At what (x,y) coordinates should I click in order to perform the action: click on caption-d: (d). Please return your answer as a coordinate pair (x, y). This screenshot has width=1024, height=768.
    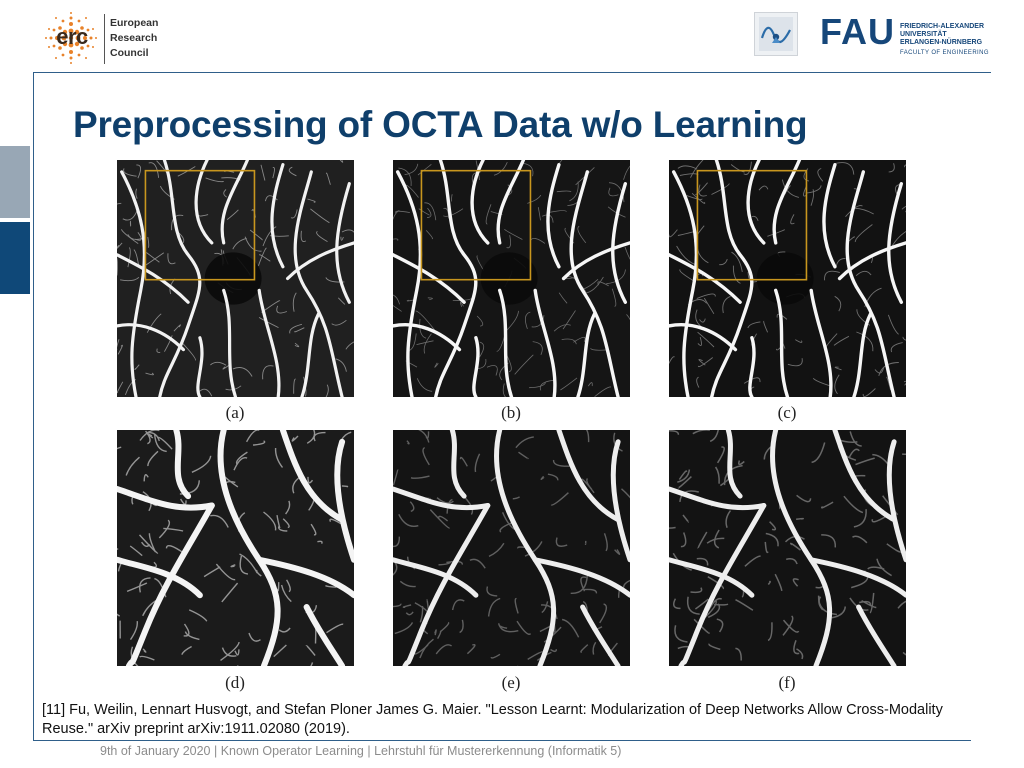
    Looking at the image, I should click on (235, 682).